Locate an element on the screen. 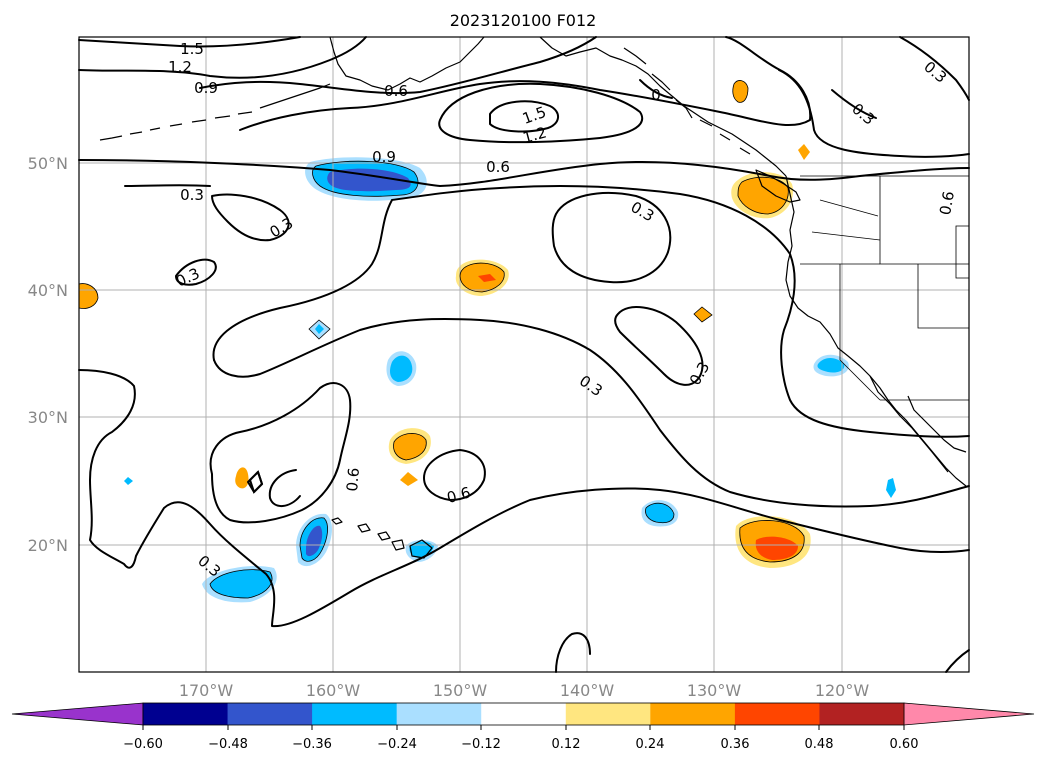 This screenshot has width=1047, height=765. colorbar-tick-label: 0.48 is located at coordinates (819, 744).